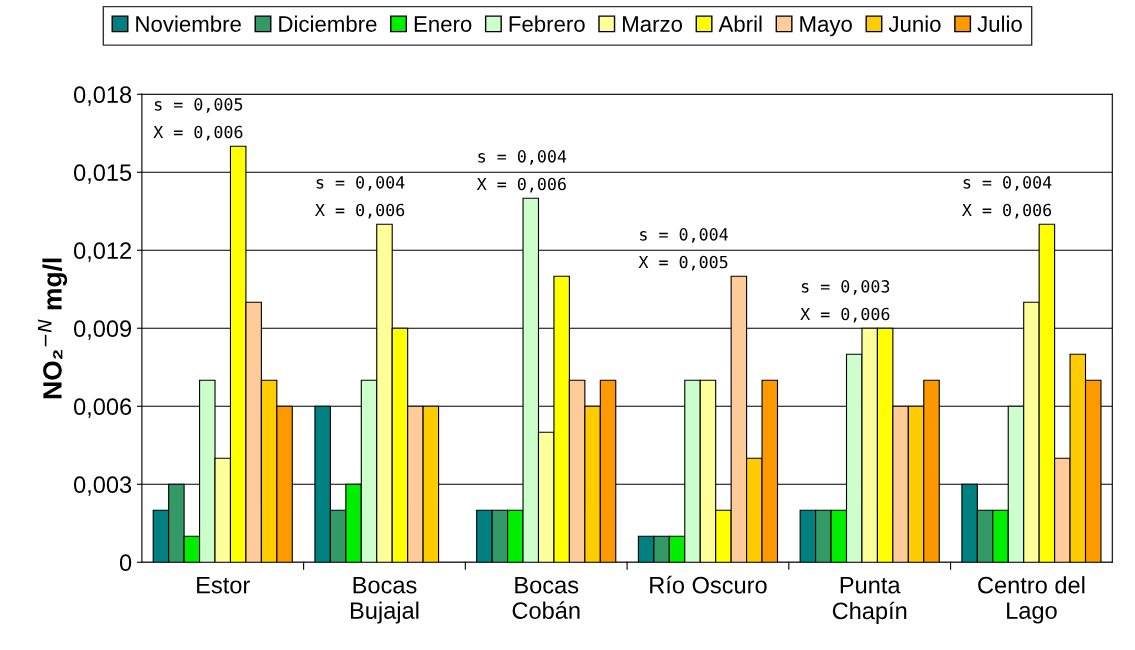 The image size is (1135, 650). I want to click on legend-label: Febrero, so click(547, 23).